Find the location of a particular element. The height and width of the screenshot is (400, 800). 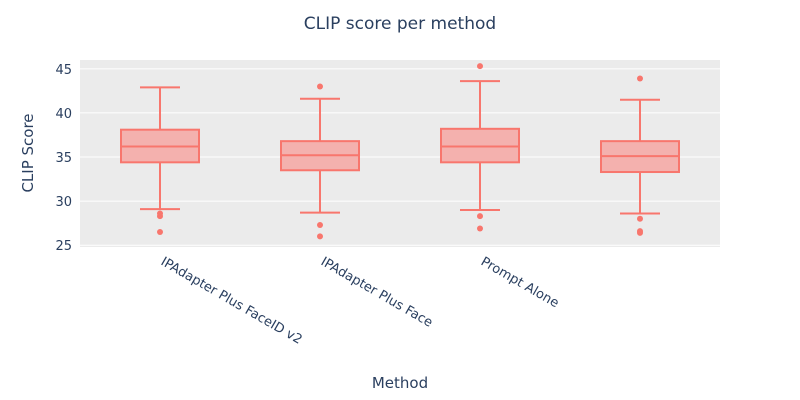

x-axis-title: Method is located at coordinates (400, 383).